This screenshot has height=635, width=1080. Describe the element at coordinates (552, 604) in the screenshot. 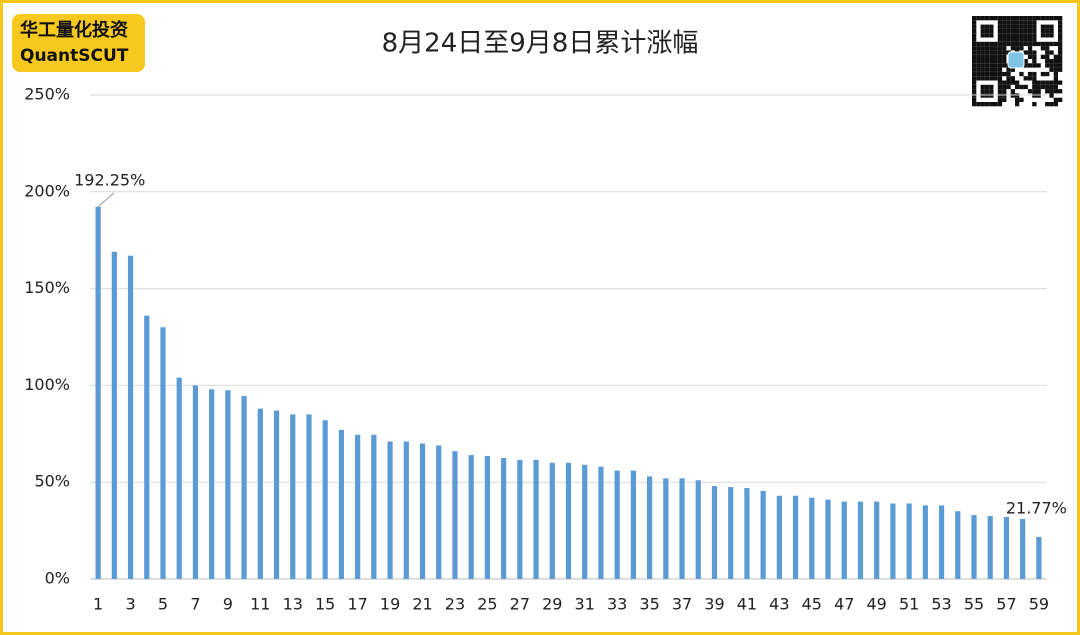

I see `x-tick-label: 29` at that location.